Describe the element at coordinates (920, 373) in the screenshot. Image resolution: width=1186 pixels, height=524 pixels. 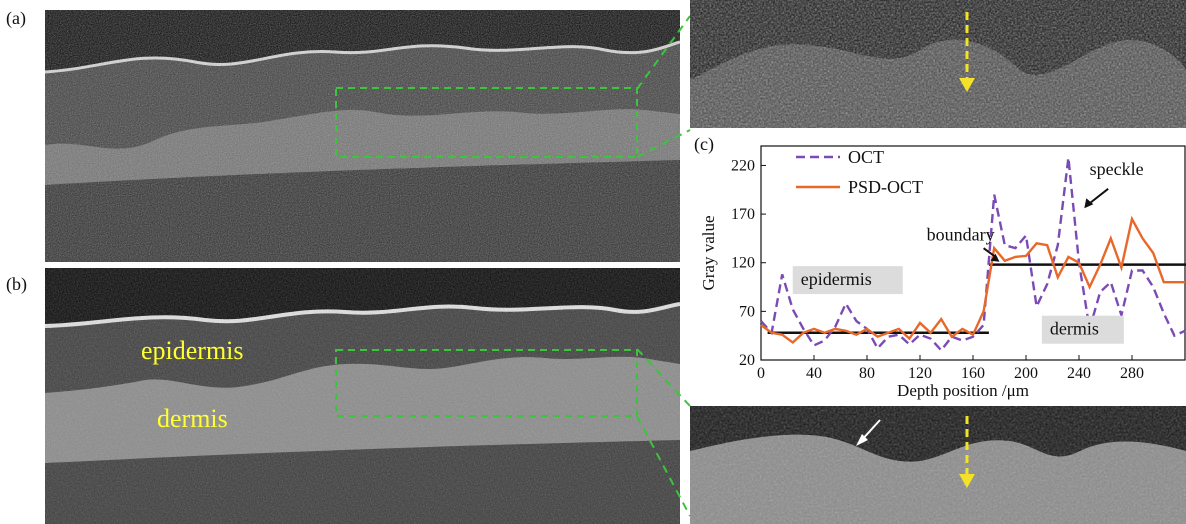
I see `x-tick-label: 120` at that location.